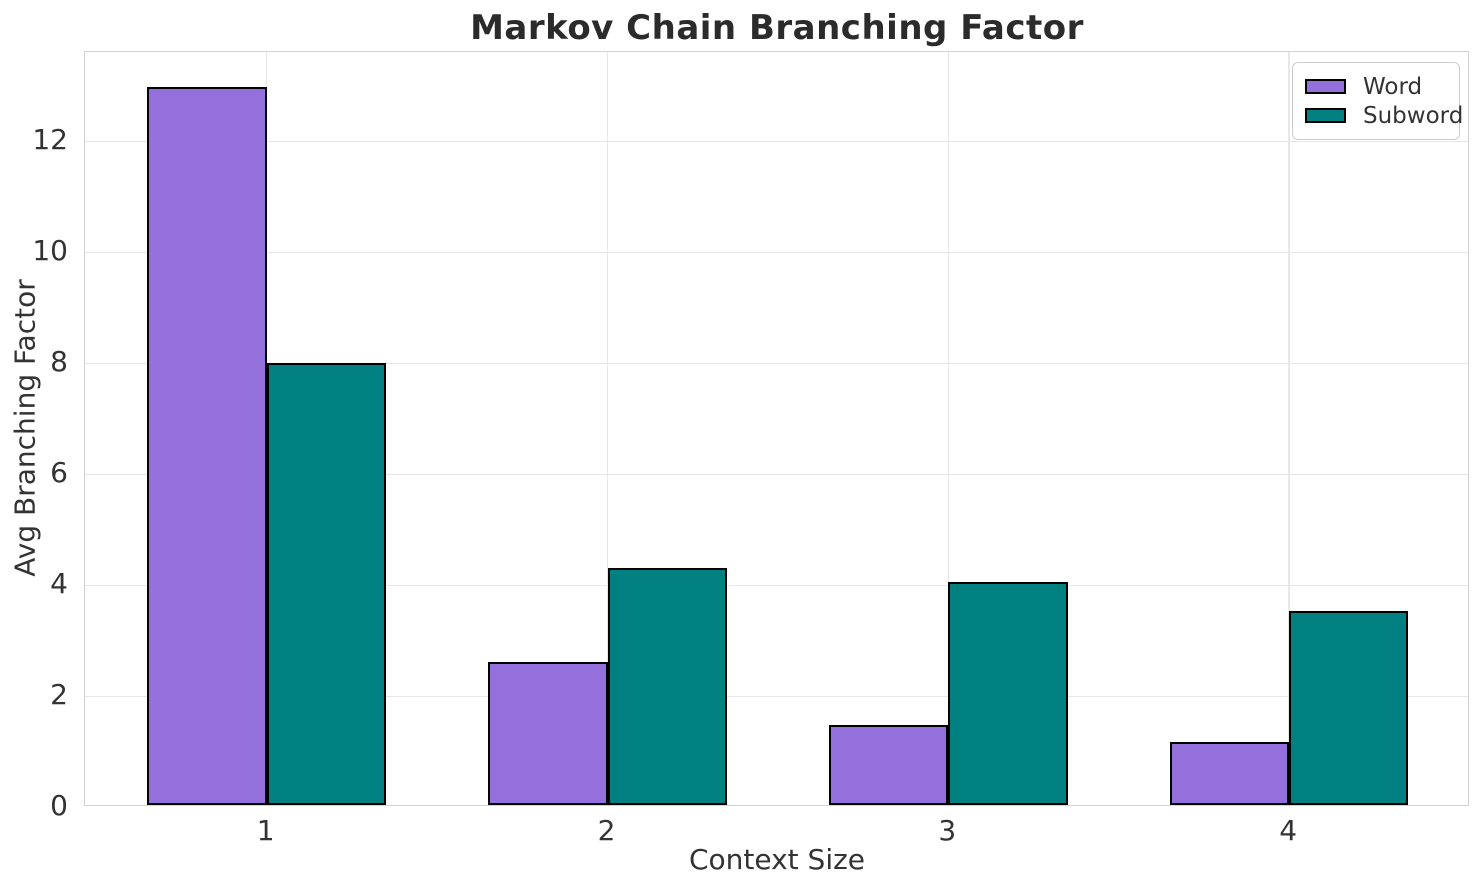 Image resolution: width=1484 pixels, height=885 pixels. What do you see at coordinates (1325, 86) in the screenshot?
I see `legend-swatch-word` at bounding box center [1325, 86].